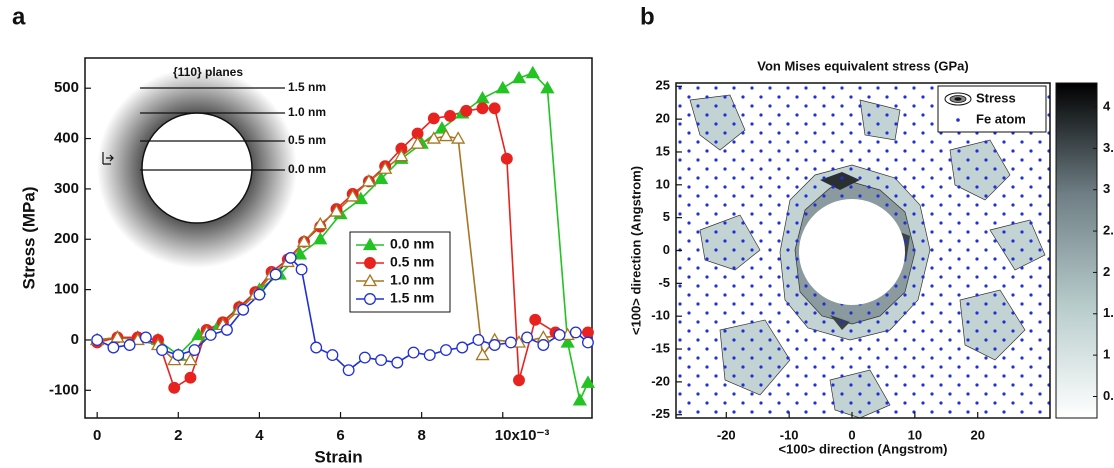  Describe the element at coordinates (862, 448) in the screenshot. I see `x-axis-label: <100> direction (Angstrom)` at that location.